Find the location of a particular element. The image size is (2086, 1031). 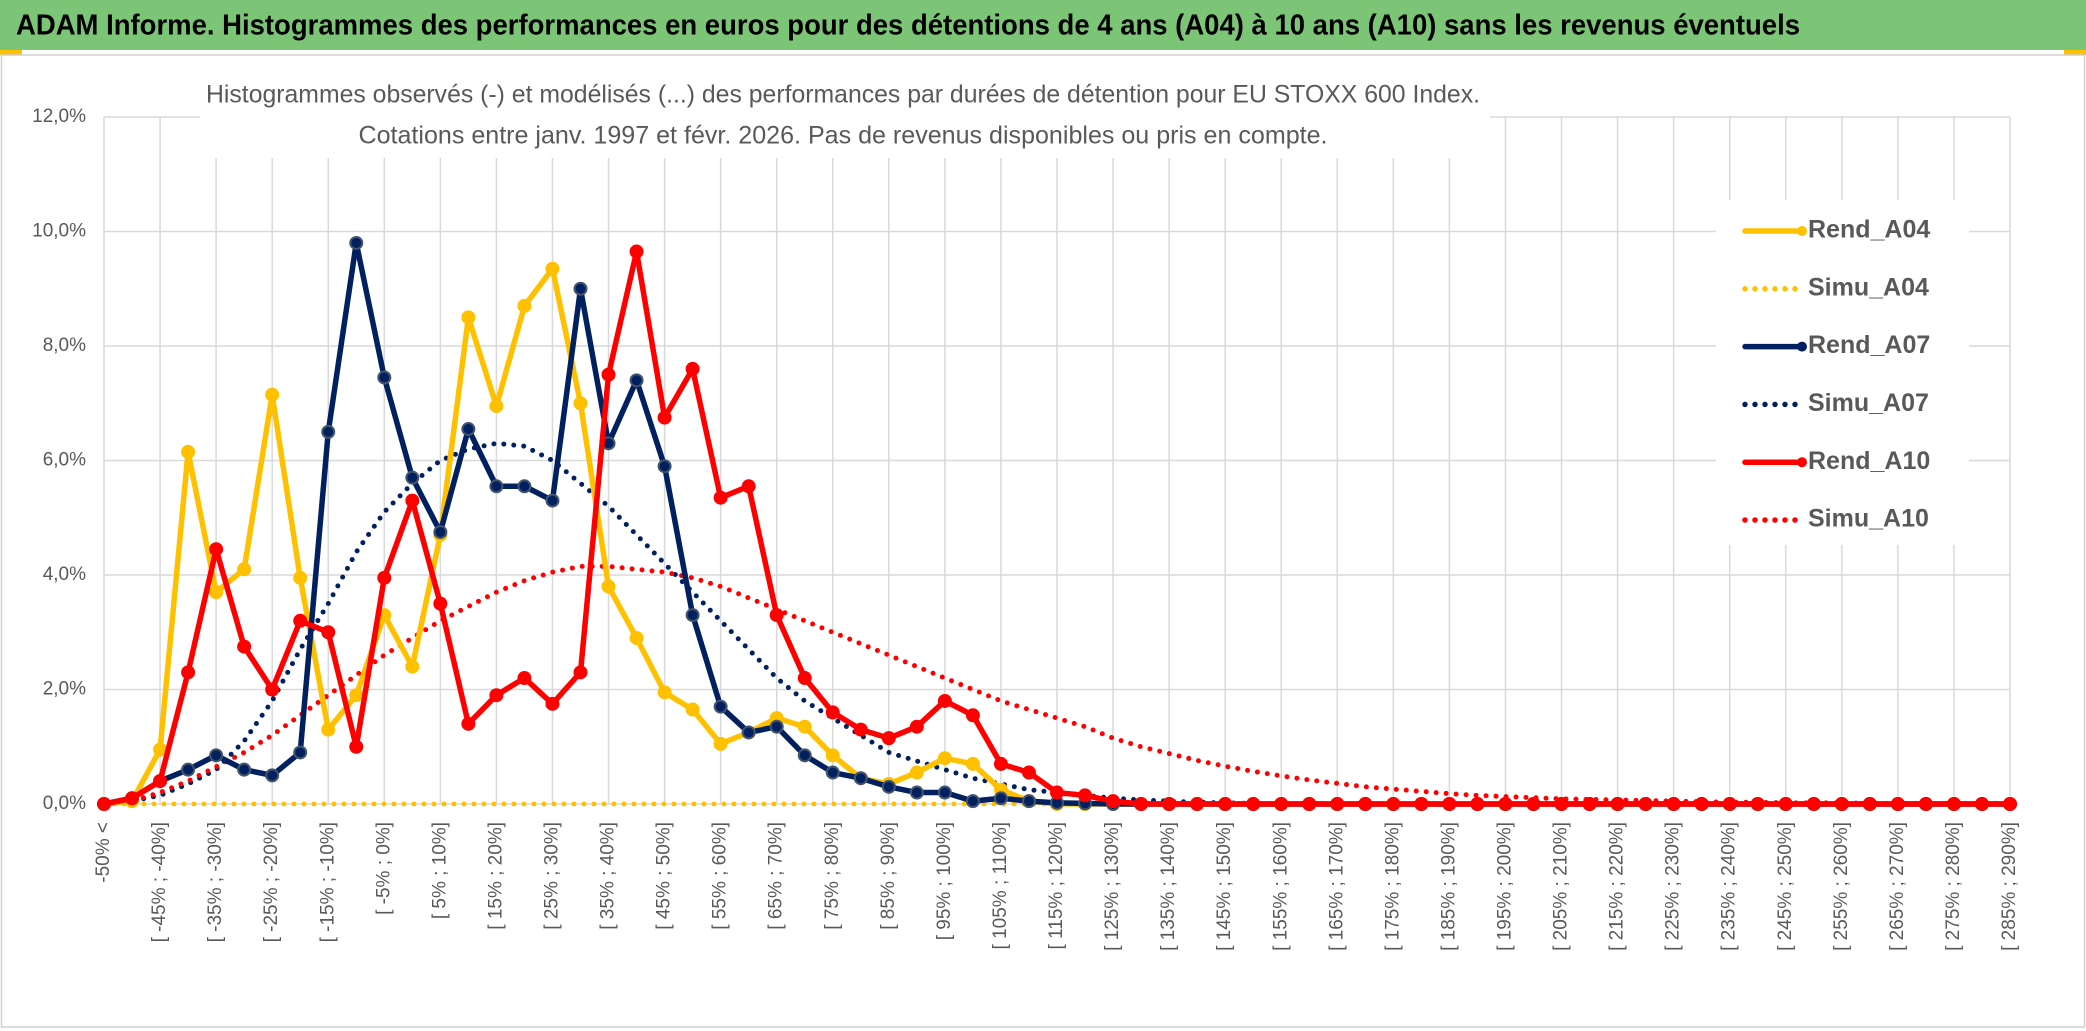

legend-label: Rend_A07 is located at coordinates (1869, 345).